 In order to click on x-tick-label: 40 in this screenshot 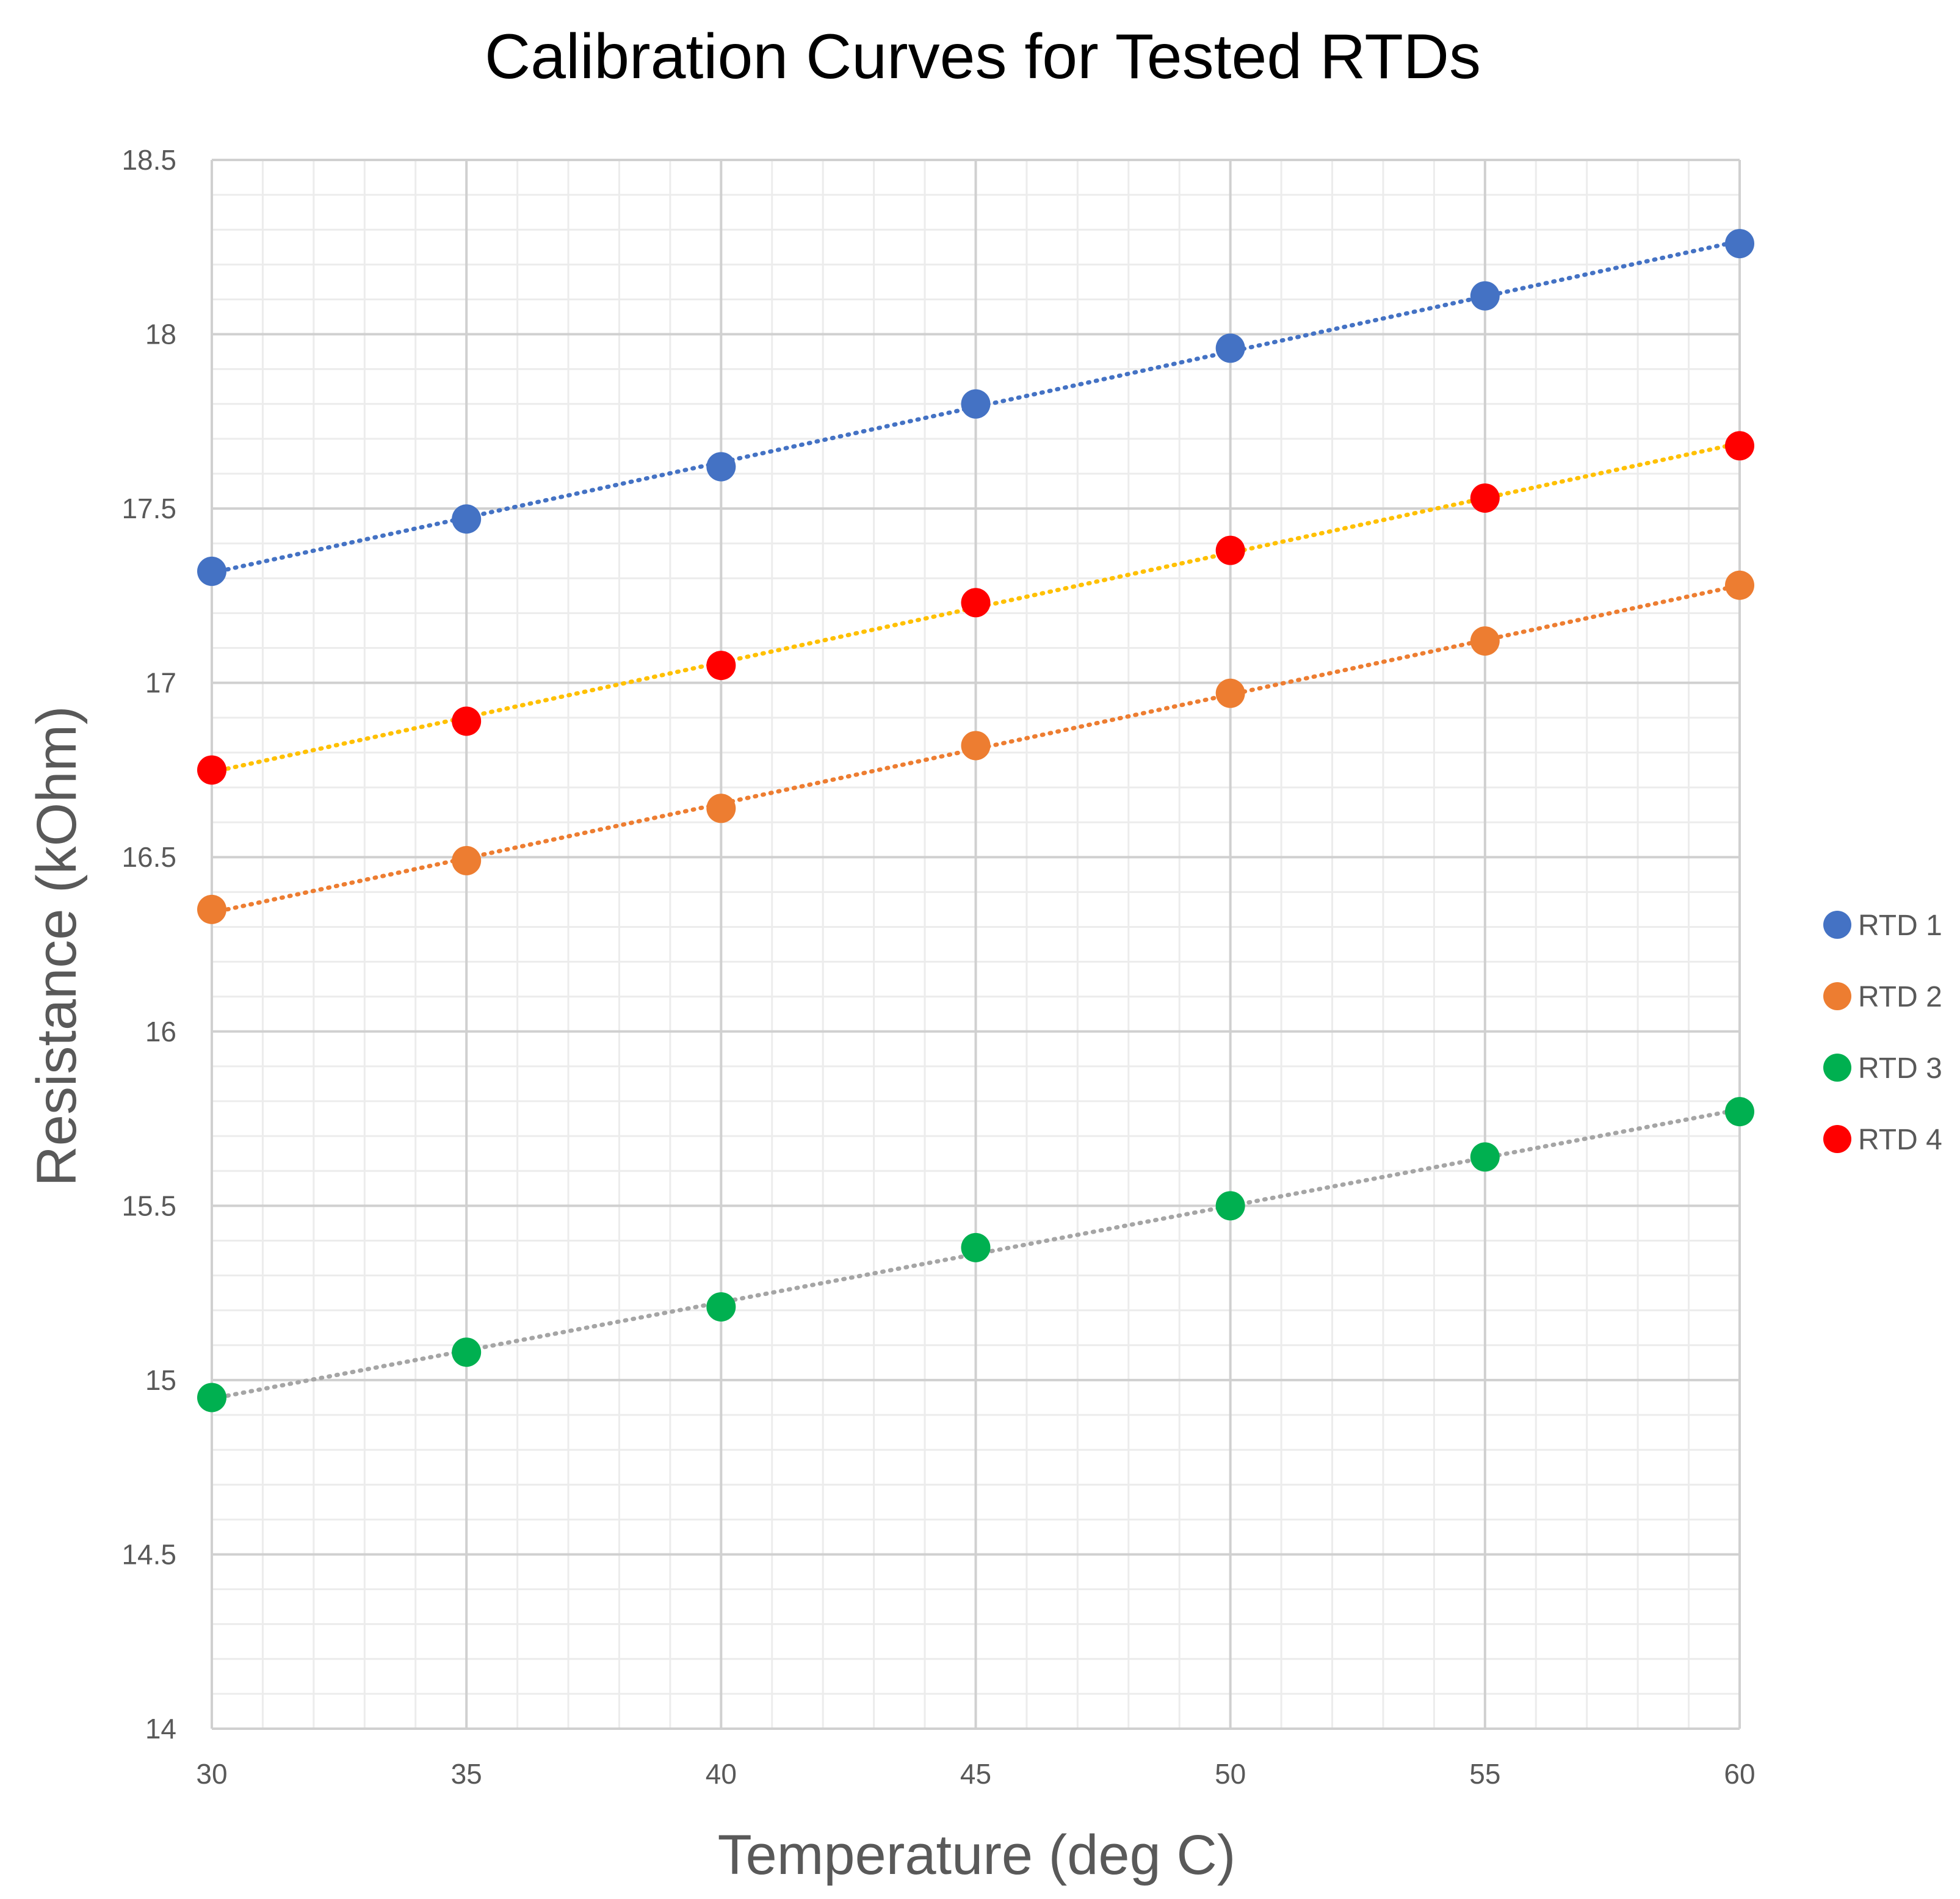, I will do `click(722, 1774)`.